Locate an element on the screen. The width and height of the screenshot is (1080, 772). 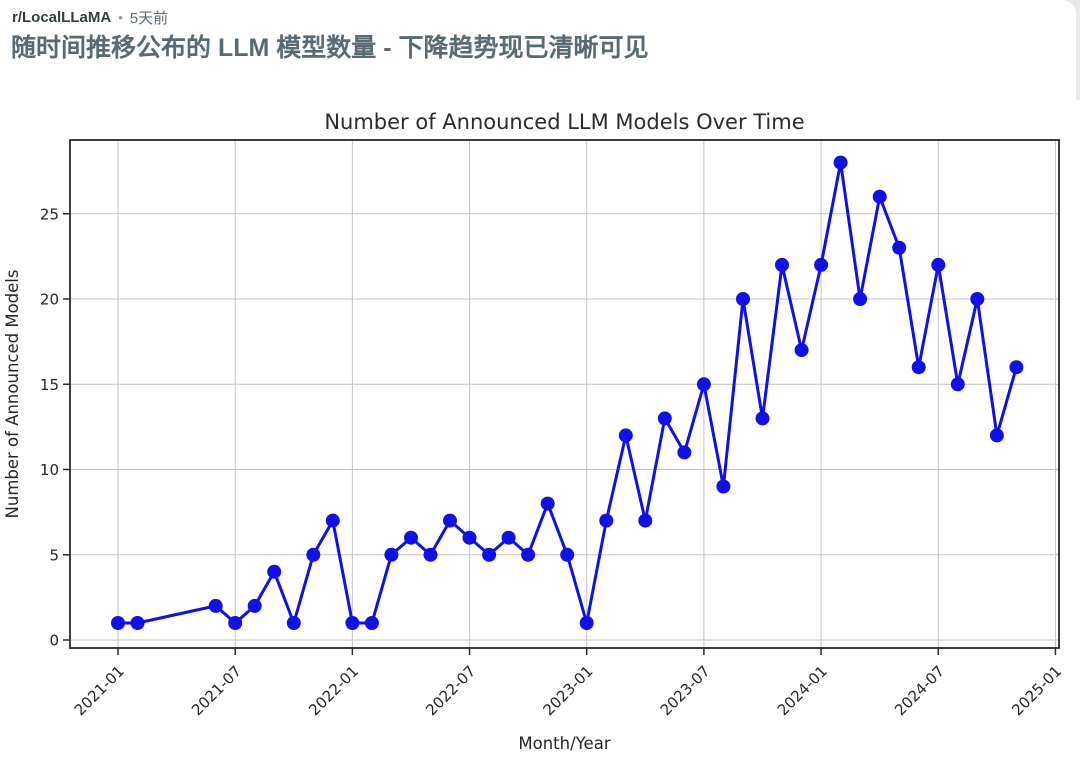
y-tick-label: 10 is located at coordinates (49, 470).